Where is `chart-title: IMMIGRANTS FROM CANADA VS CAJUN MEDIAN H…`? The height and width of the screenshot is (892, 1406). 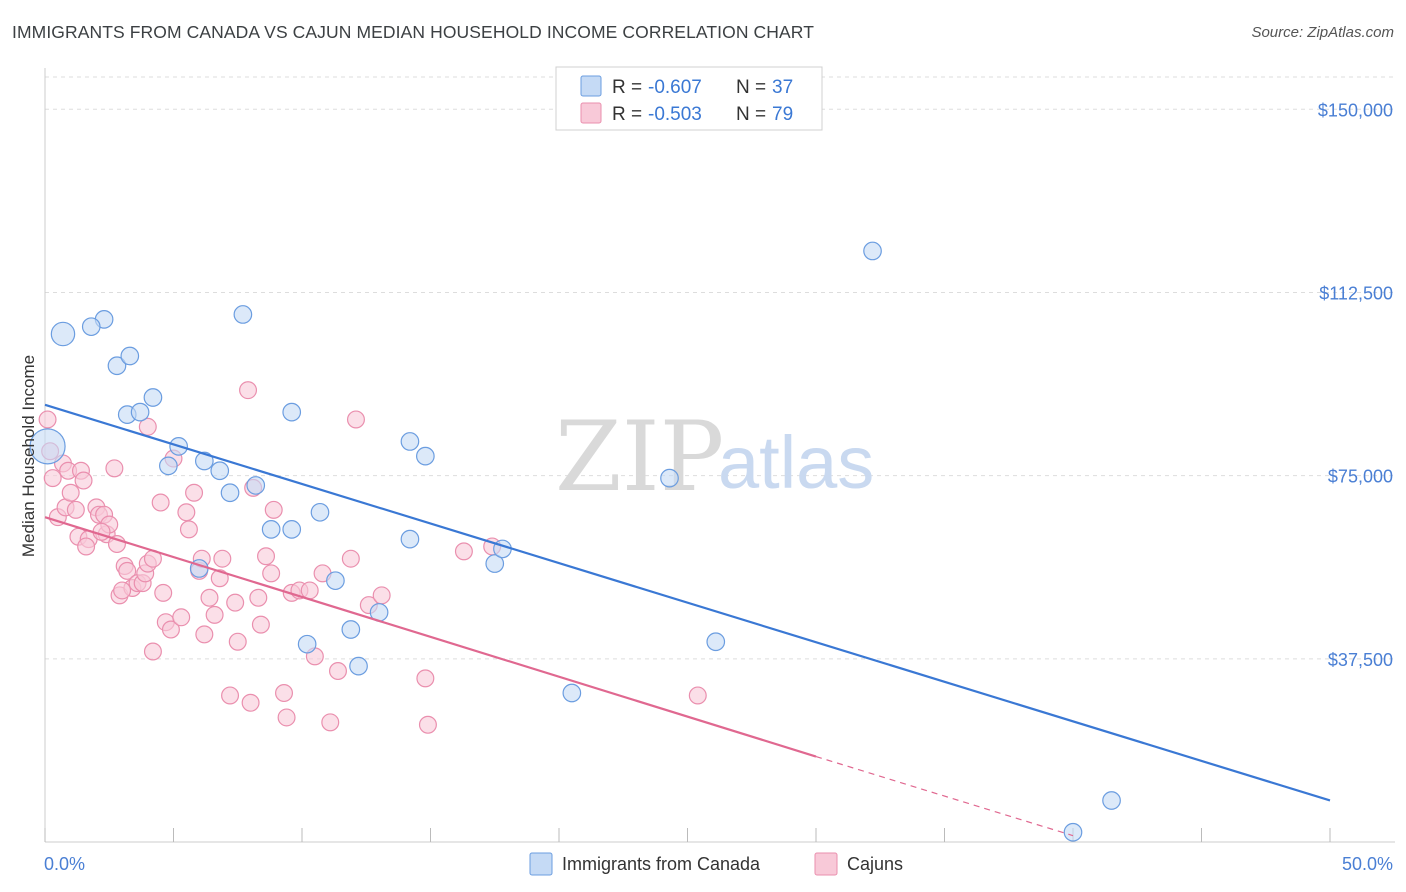 chart-title: IMMIGRANTS FROM CANADA VS CAJUN MEDIAN H… is located at coordinates (413, 32).